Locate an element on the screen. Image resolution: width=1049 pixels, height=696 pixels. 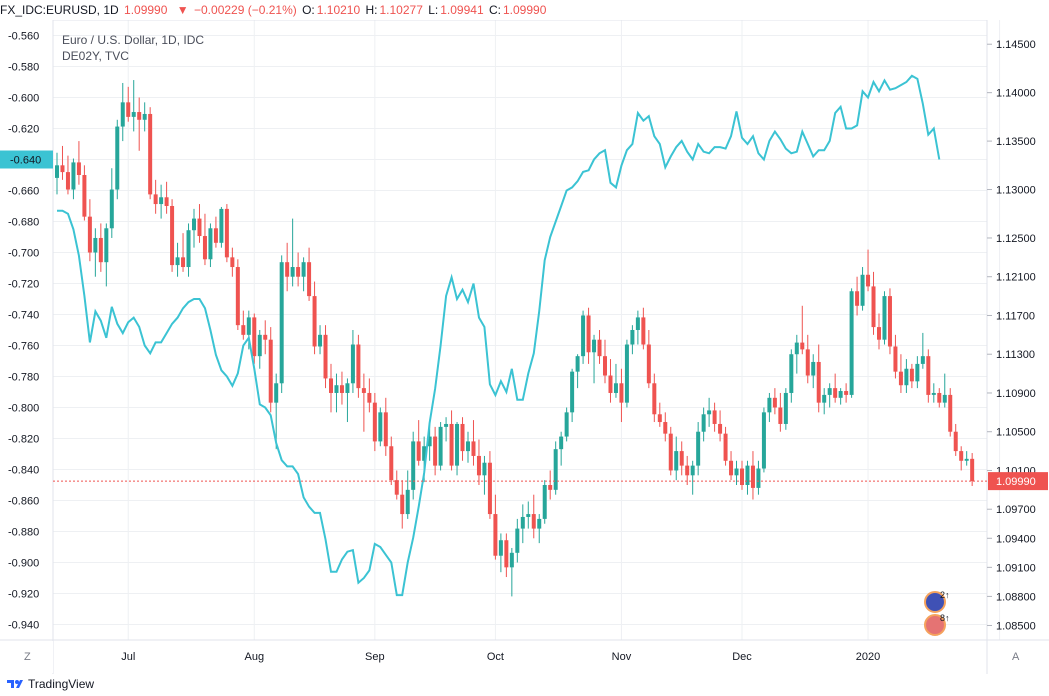
tradingview-logo: TradingView is located at coordinates (50, 684).